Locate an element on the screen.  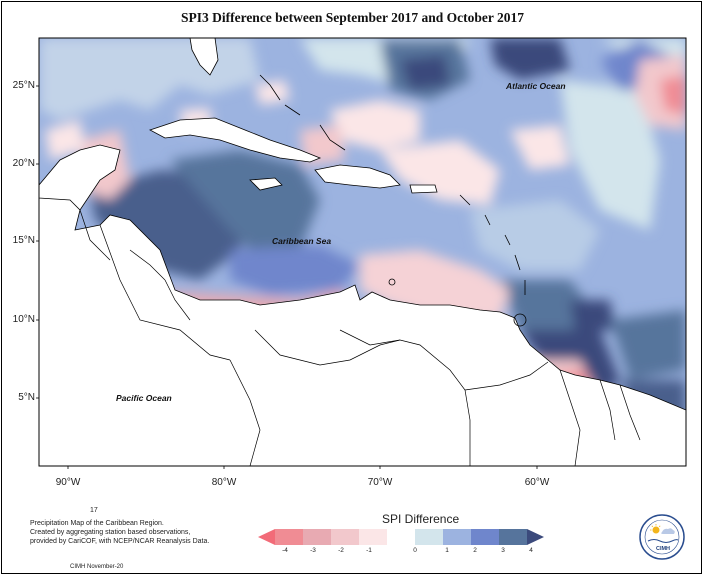
lat-label: 10°N is located at coordinates (23, 319).